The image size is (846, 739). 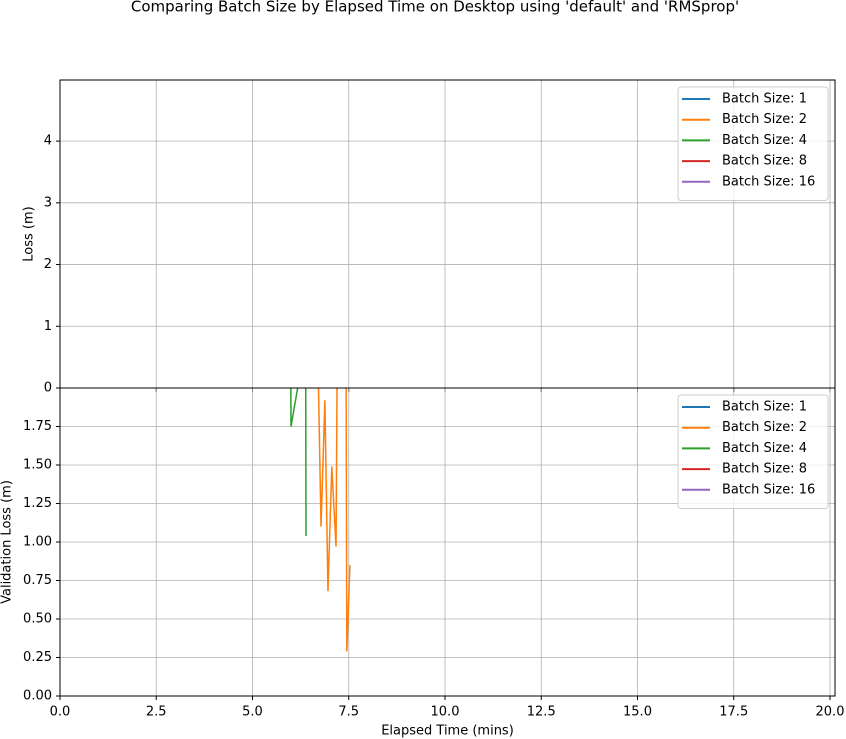 I want to click on x-tick-label: 10.0, so click(x=445, y=712).